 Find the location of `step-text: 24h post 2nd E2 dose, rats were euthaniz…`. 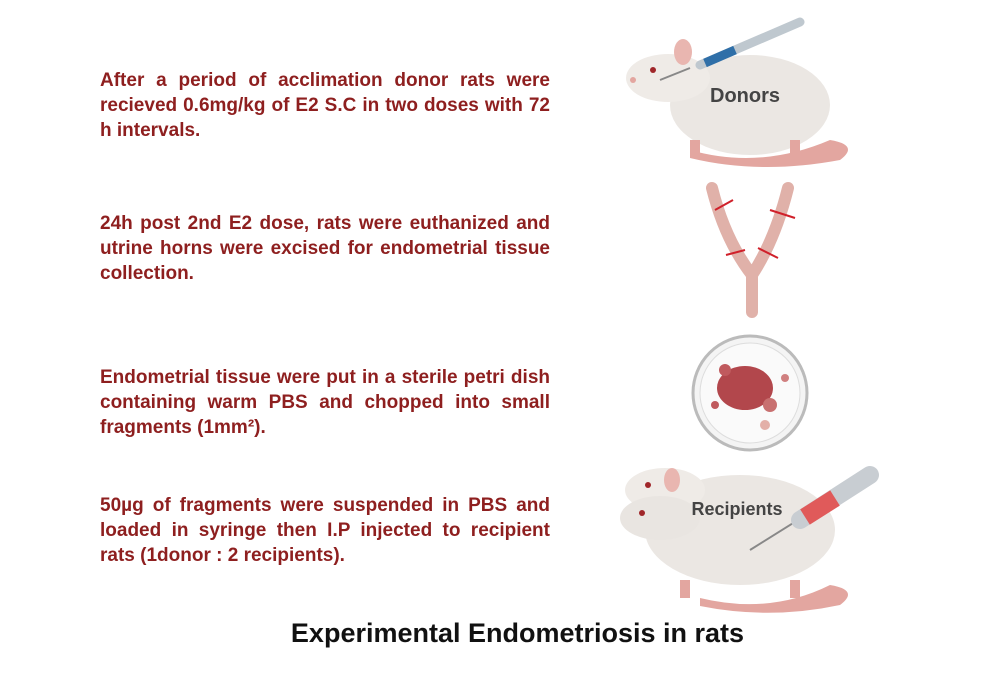

step-text: 24h post 2nd E2 dose, rats were euthaniz… is located at coordinates (325, 248).